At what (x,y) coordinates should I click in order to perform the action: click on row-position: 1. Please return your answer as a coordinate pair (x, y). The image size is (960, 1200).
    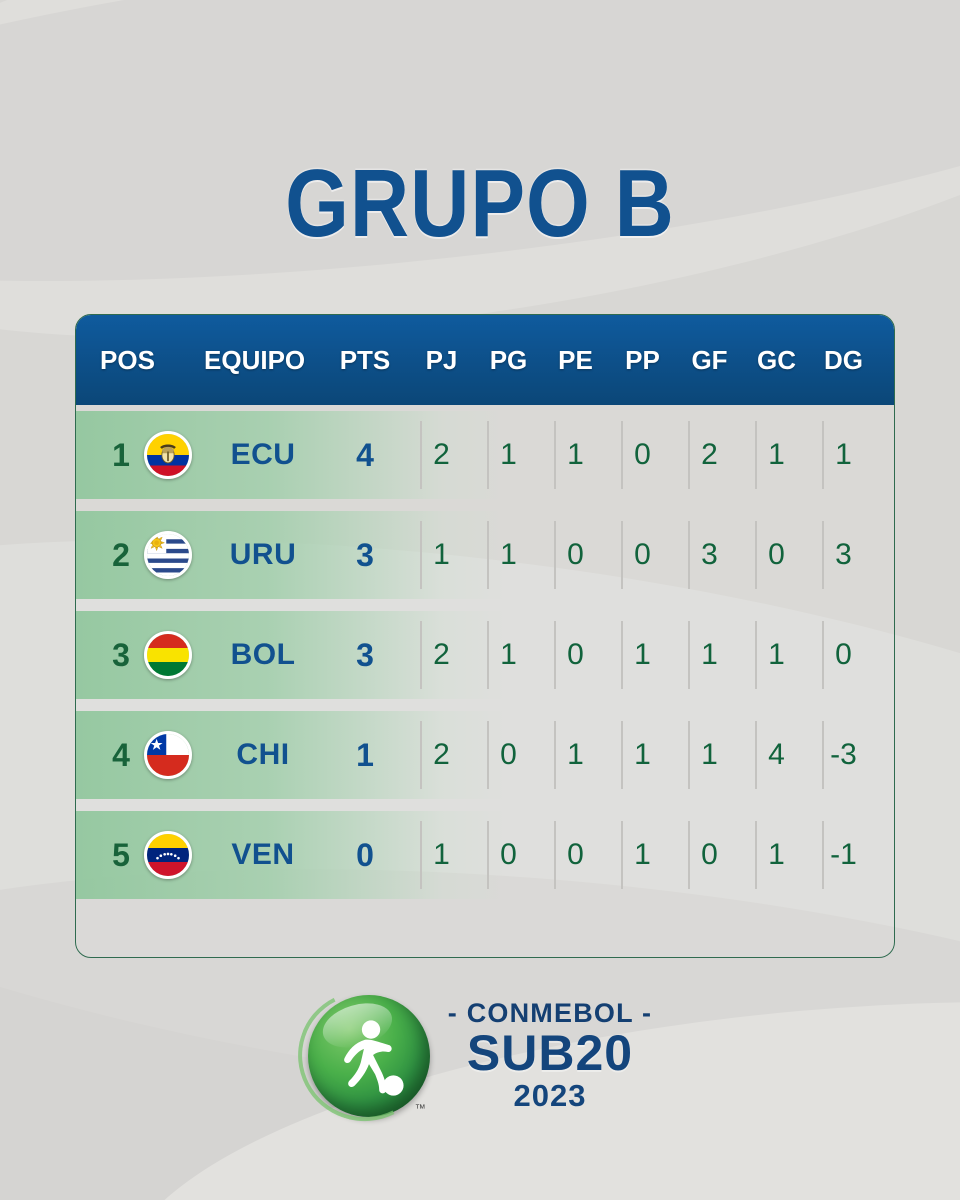
    Looking at the image, I should click on (121, 454).